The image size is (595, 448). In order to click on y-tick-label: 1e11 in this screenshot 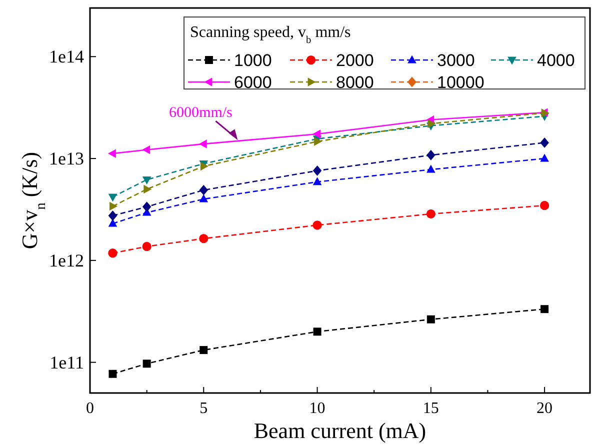, I will do `click(67, 362)`.